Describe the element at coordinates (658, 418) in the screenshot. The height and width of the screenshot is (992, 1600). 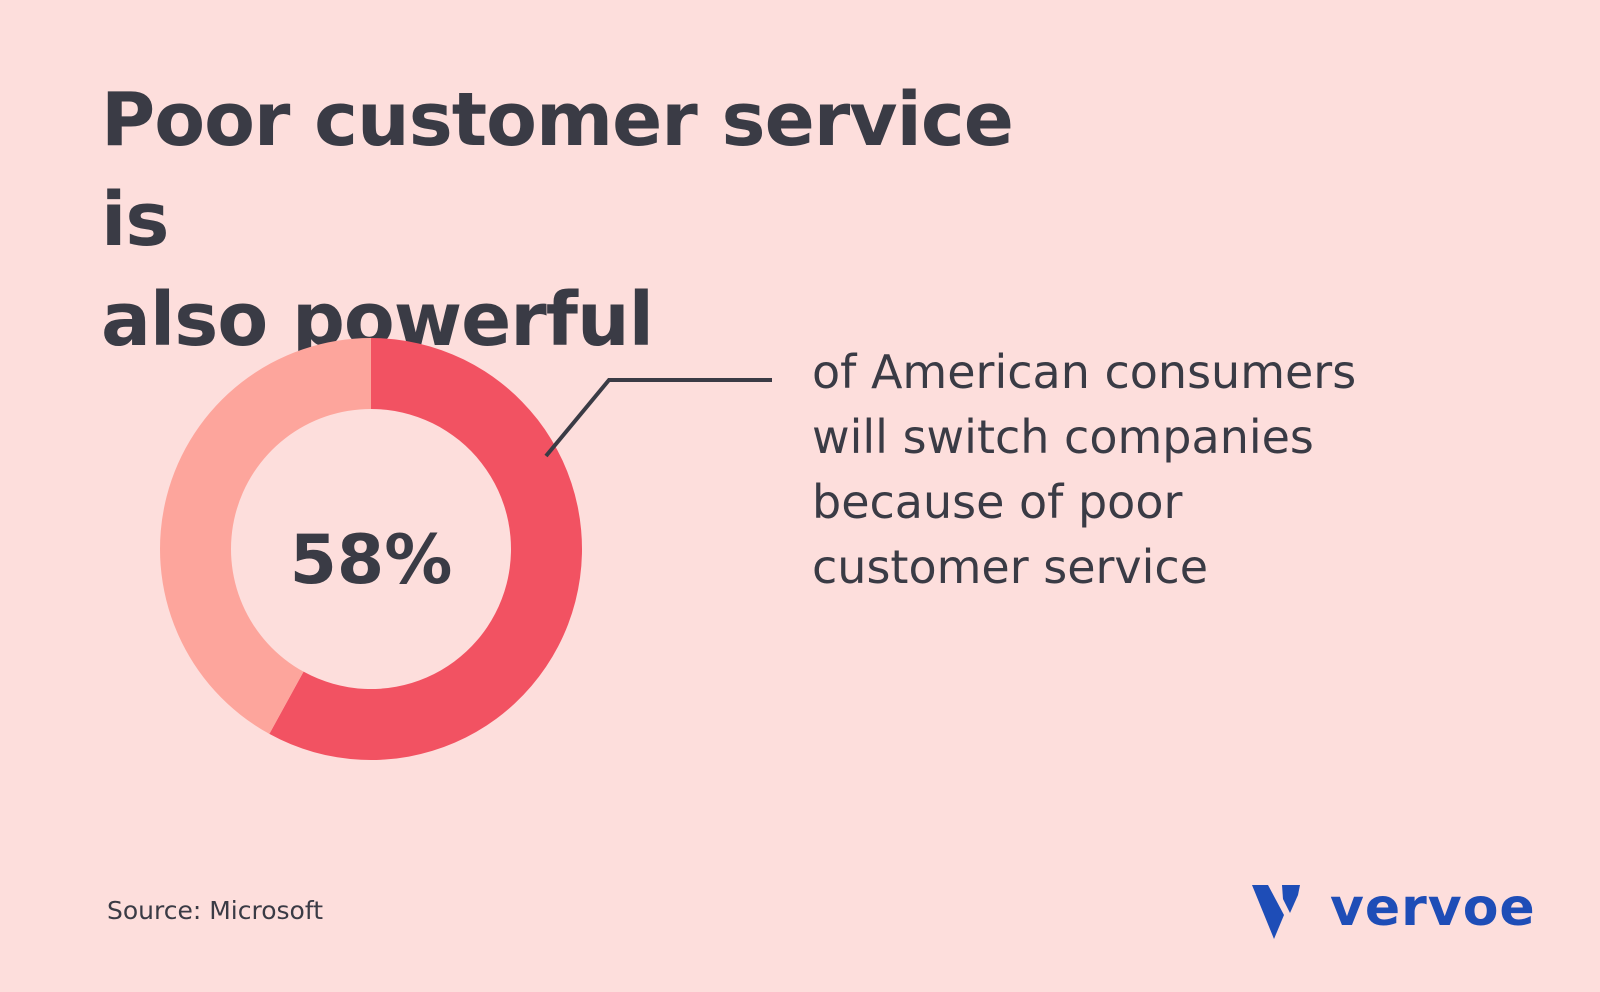
I see `callout-line` at that location.